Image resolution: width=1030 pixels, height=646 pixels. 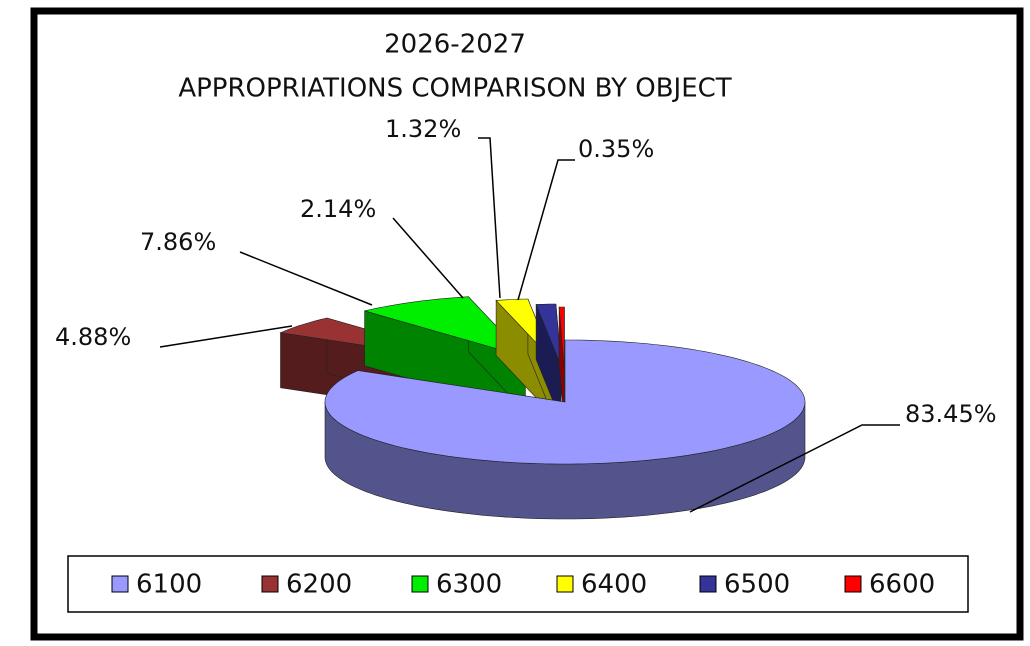 What do you see at coordinates (93, 337) in the screenshot?
I see `data-label: 4.88%` at bounding box center [93, 337].